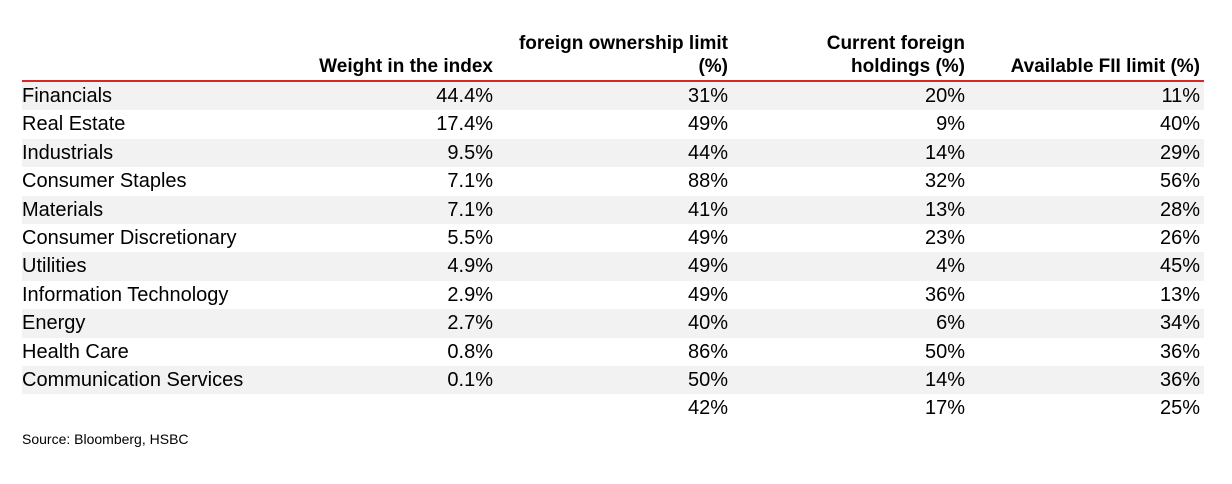  What do you see at coordinates (707, 181) in the screenshot?
I see `foreign-ownership-limit-cell: 88%` at bounding box center [707, 181].